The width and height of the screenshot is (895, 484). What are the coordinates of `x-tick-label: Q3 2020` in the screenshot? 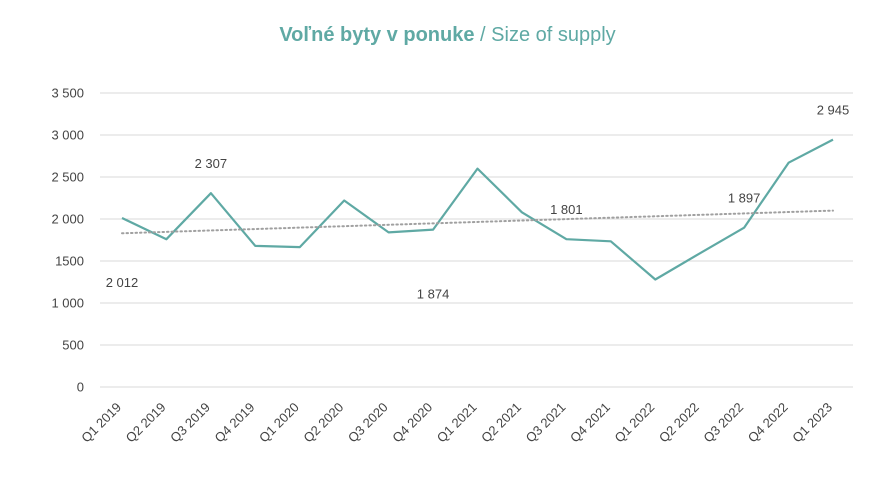 It's located at (368, 423).